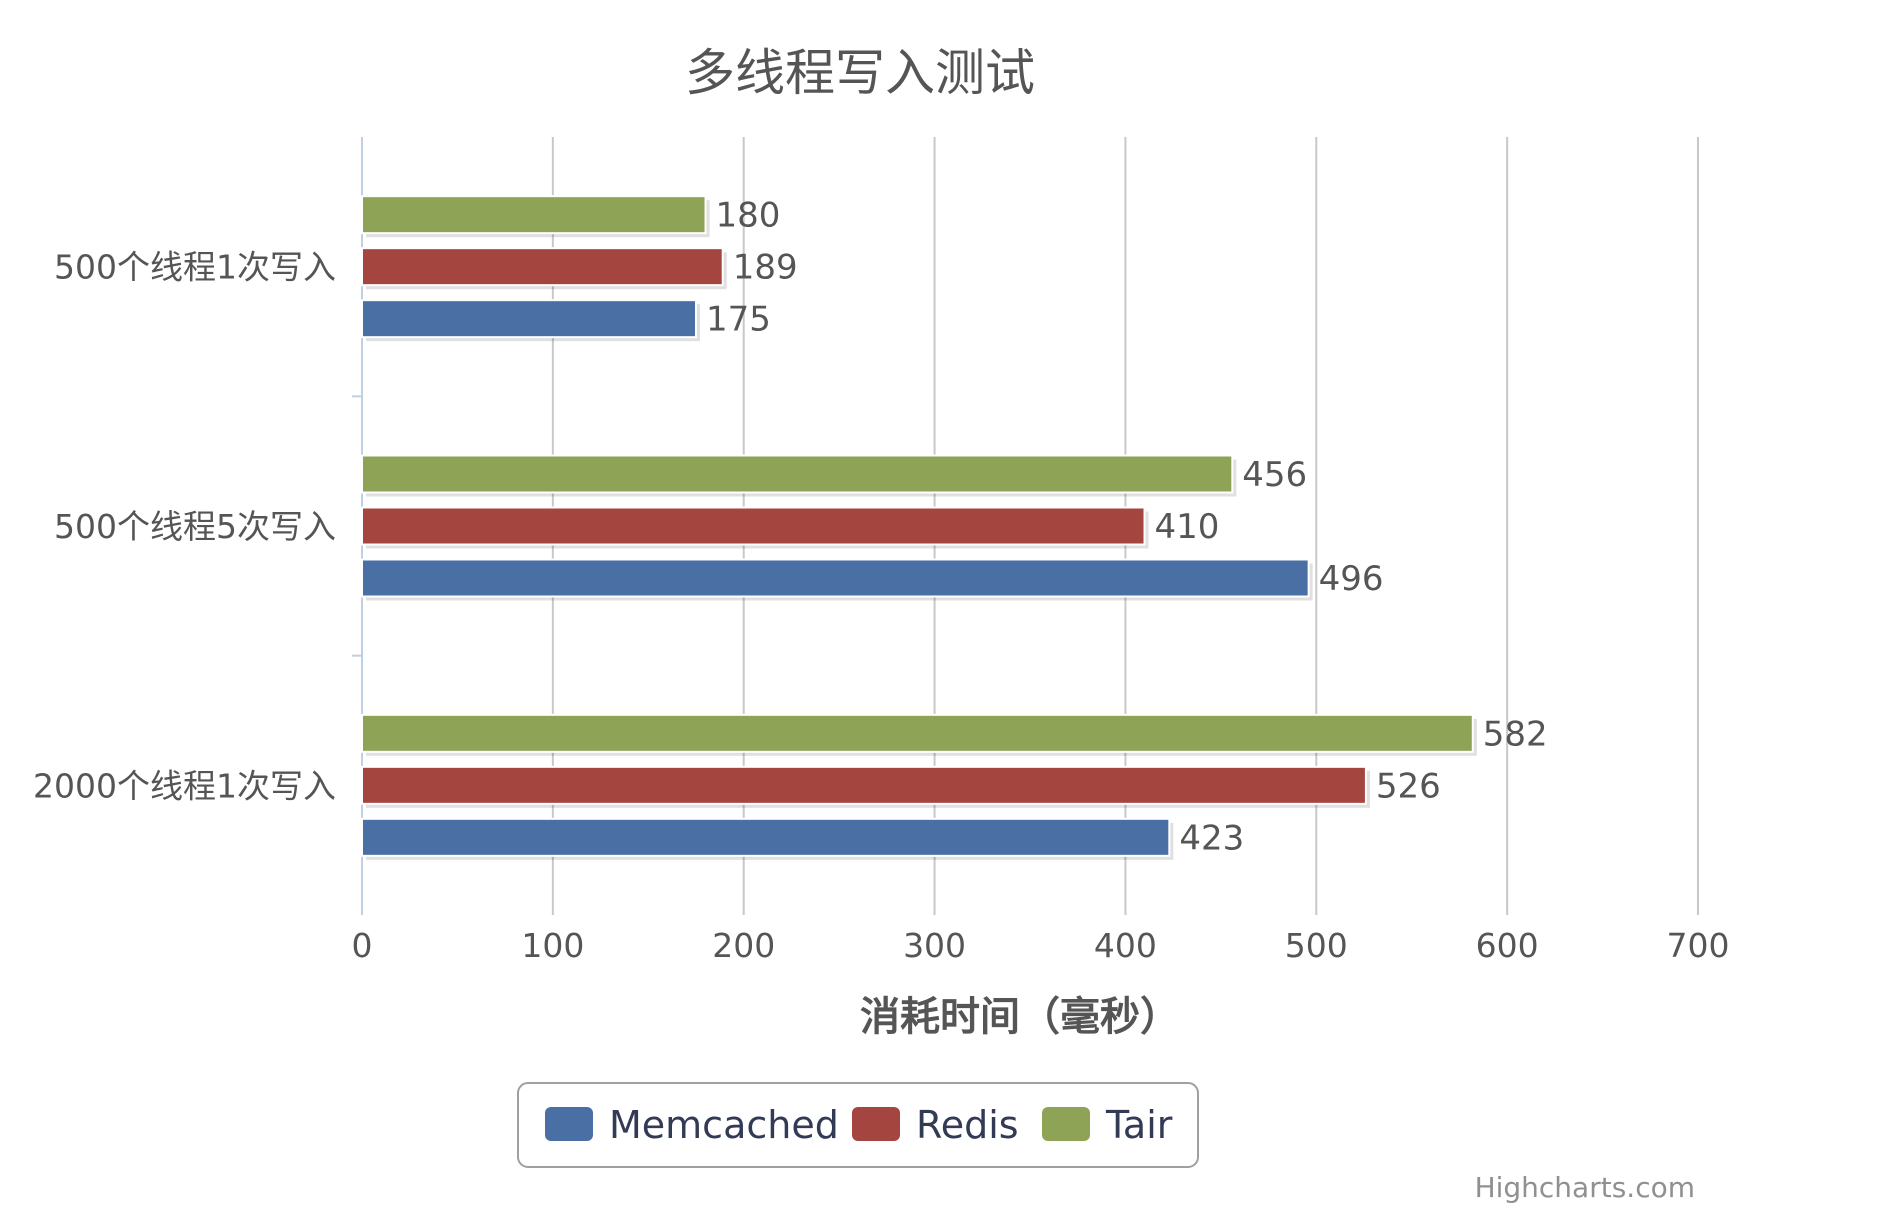 This screenshot has width=1878, height=1220. What do you see at coordinates (1515, 734) in the screenshot?
I see `data-label: 582` at bounding box center [1515, 734].